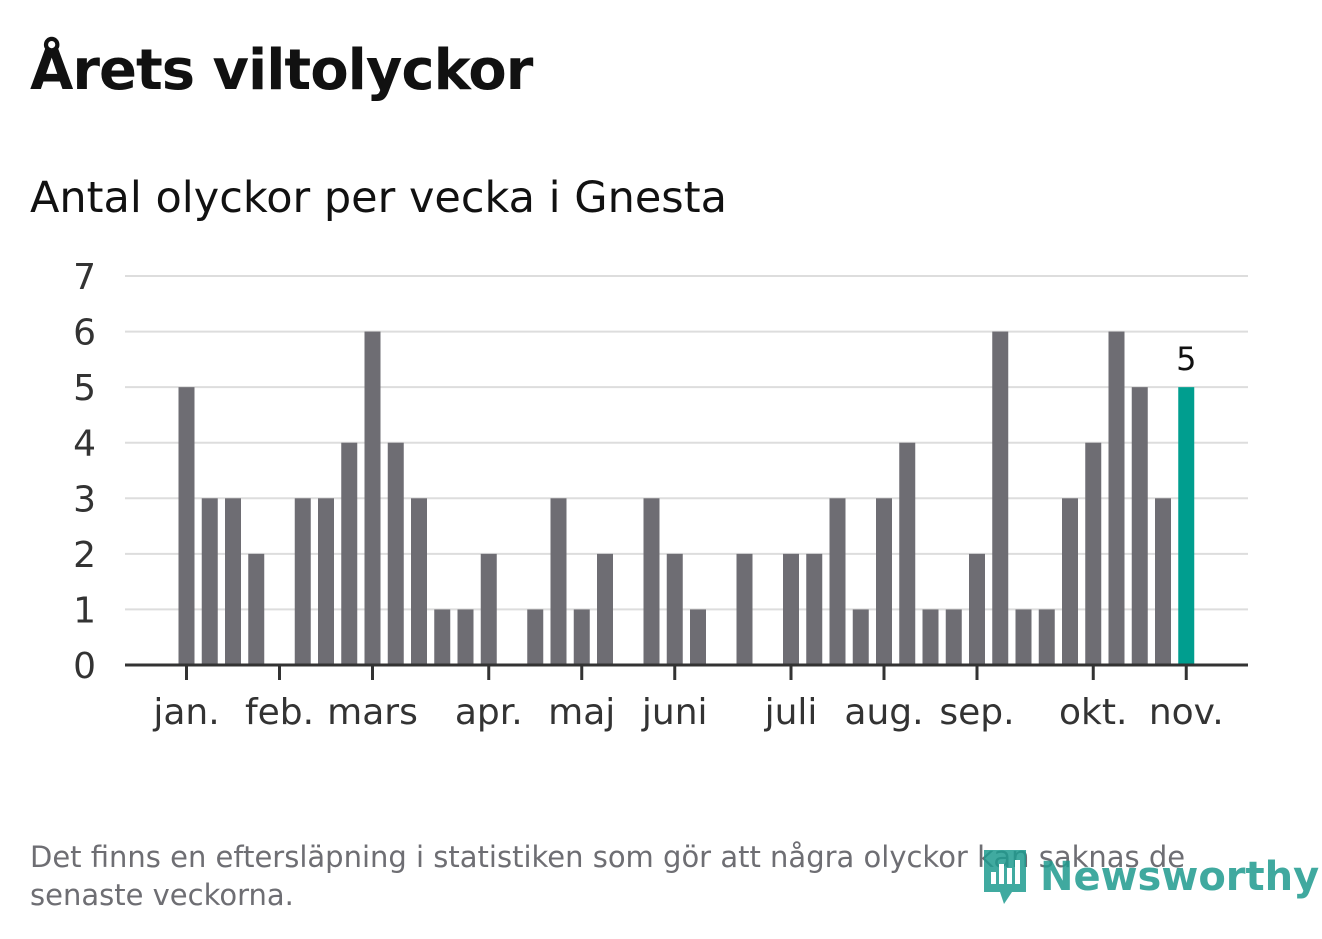 The image size is (1322, 939). Describe the element at coordinates (791, 712) in the screenshot. I see `x-tick-label: juli` at that location.